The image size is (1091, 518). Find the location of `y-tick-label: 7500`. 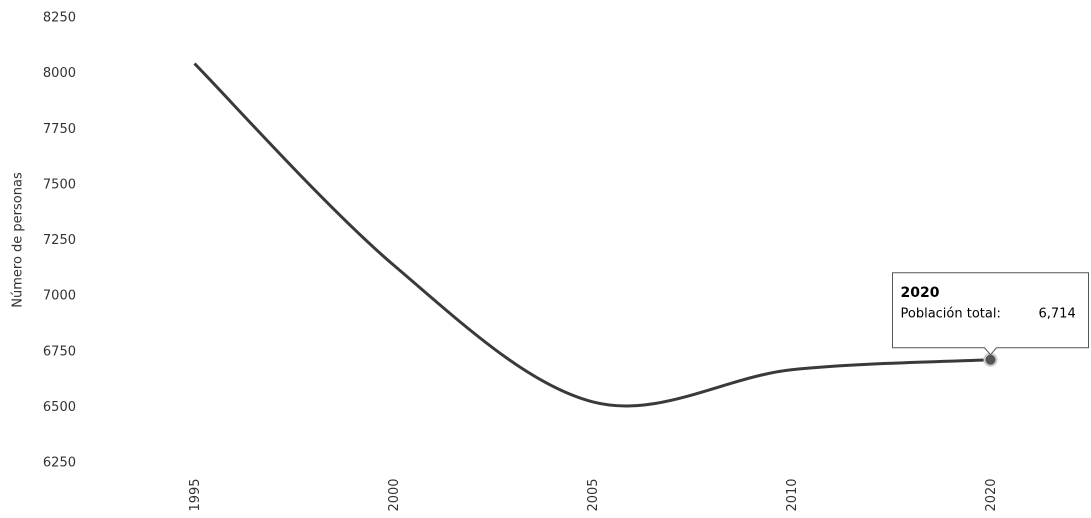

y-tick-label: 7500 is located at coordinates (59, 184).